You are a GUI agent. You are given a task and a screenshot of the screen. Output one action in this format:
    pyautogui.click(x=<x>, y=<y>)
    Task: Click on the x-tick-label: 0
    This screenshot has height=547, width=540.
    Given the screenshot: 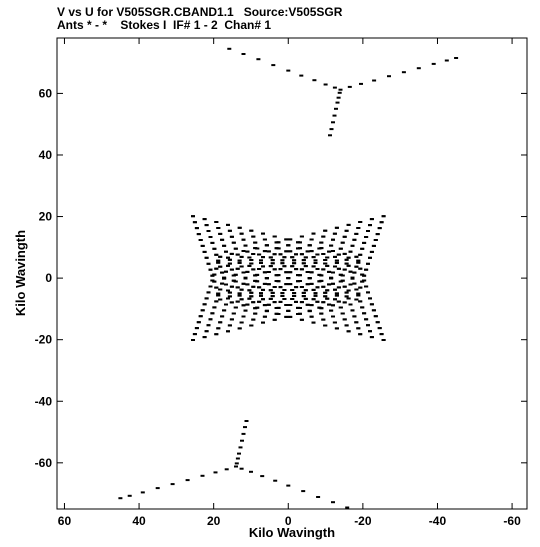 What is the action you would take?
    pyautogui.click(x=288, y=521)
    